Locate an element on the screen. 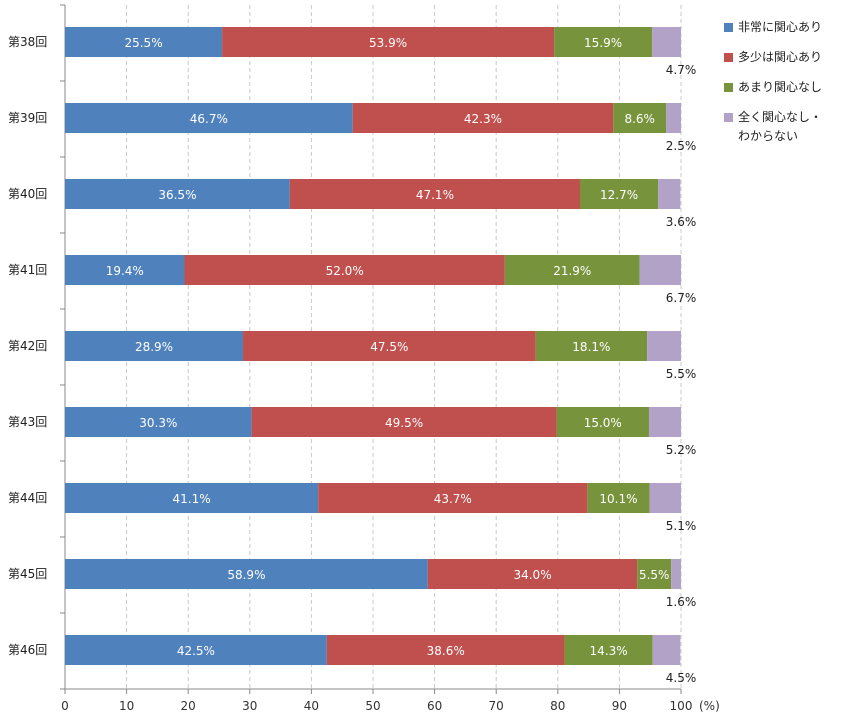 This screenshot has height=720, width=850. data-label: 46.7% is located at coordinates (209, 119).